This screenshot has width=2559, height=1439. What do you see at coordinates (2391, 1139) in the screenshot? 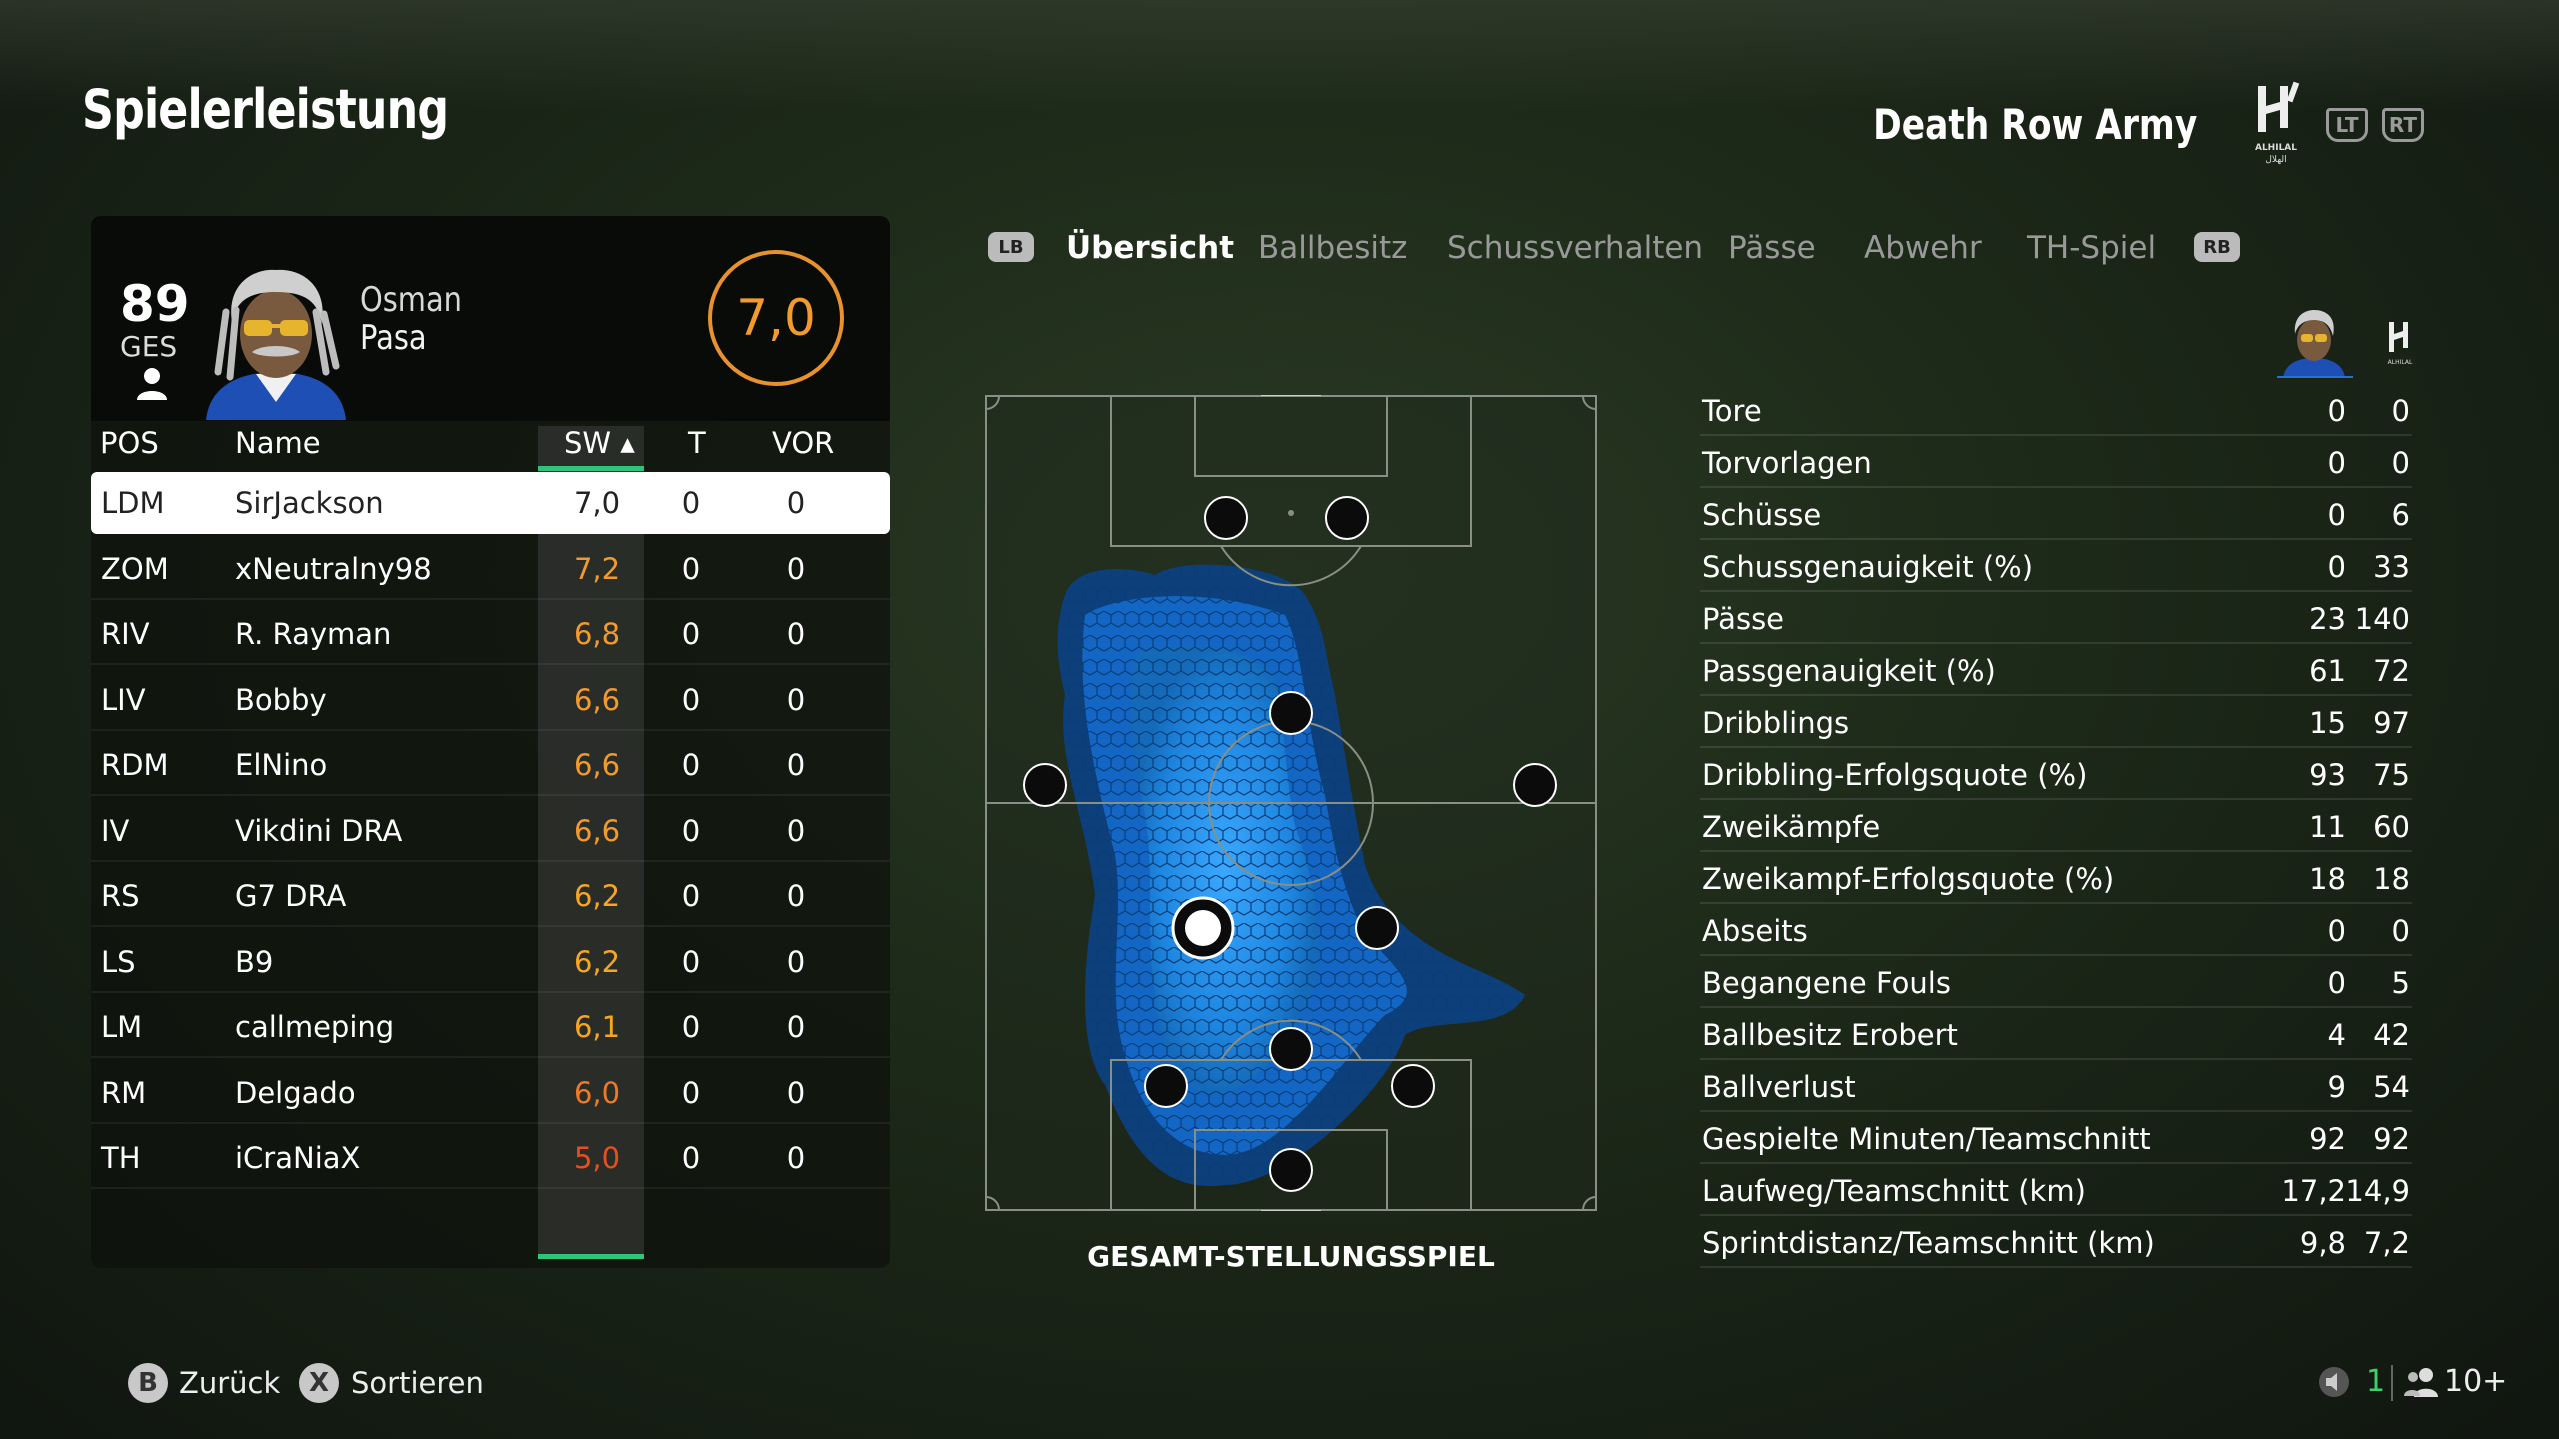
I see `stat-team-value: 92` at bounding box center [2391, 1139].